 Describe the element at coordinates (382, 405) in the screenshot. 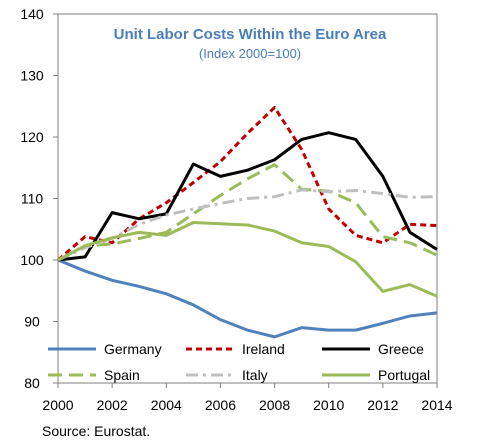

I see `x-tick-label: 2012` at that location.